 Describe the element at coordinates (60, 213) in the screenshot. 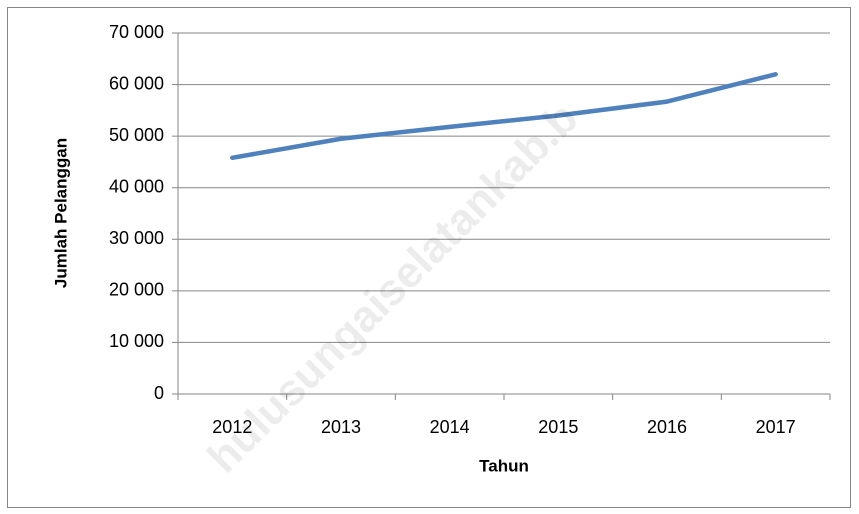

I see `y-axis-title: Jumlah Pelanggan` at that location.